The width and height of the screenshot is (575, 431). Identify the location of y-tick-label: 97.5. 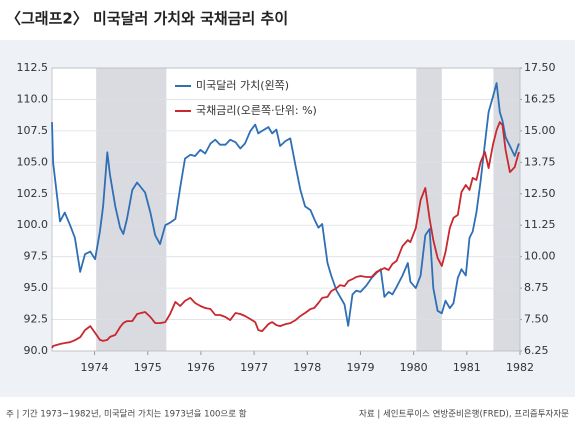
(36, 256).